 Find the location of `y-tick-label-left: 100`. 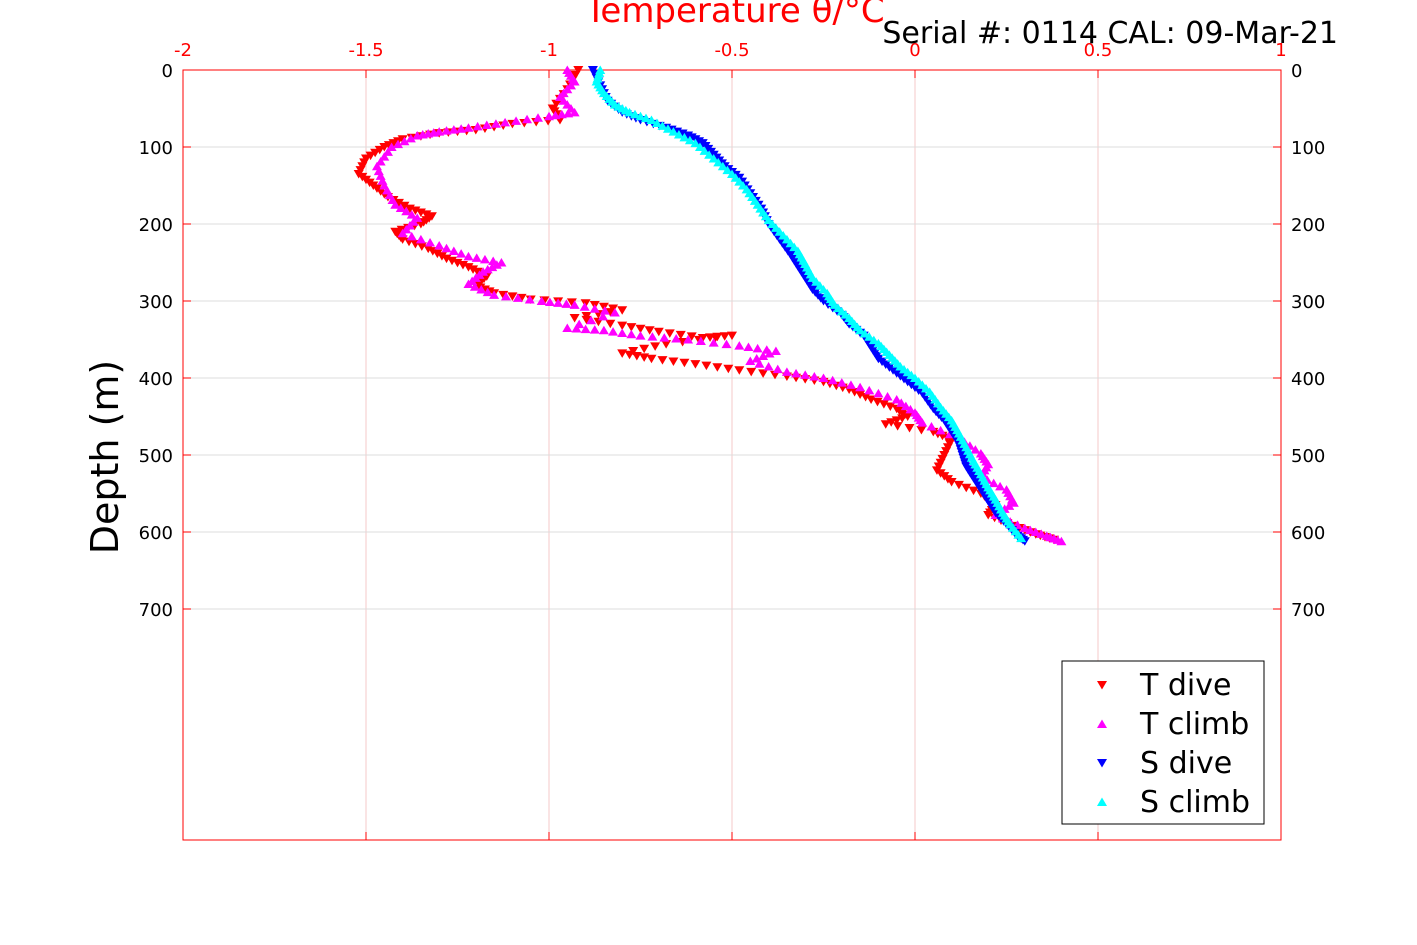

y-tick-label-left: 100 is located at coordinates (156, 148).